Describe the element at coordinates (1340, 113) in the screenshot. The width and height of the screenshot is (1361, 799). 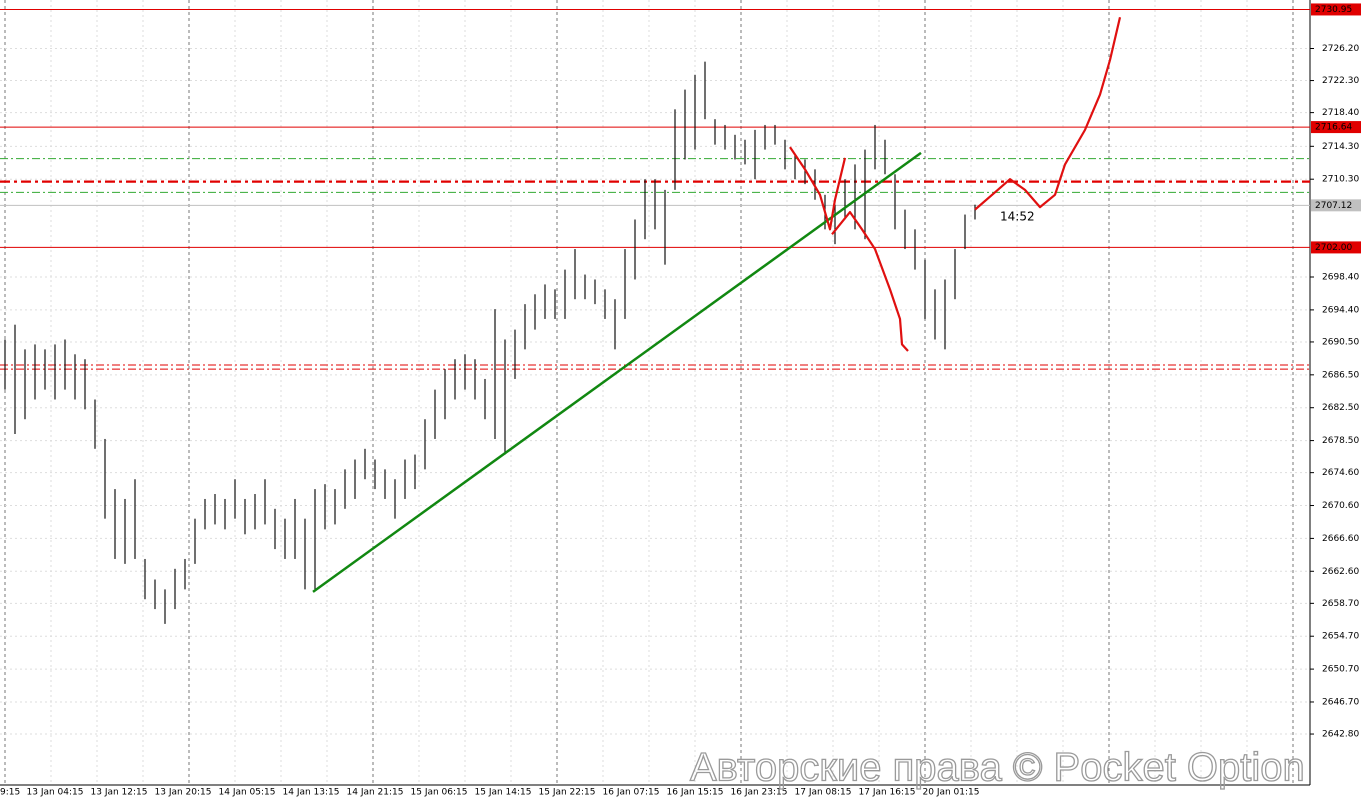
I see `y-tick-label: 2718.40` at that location.